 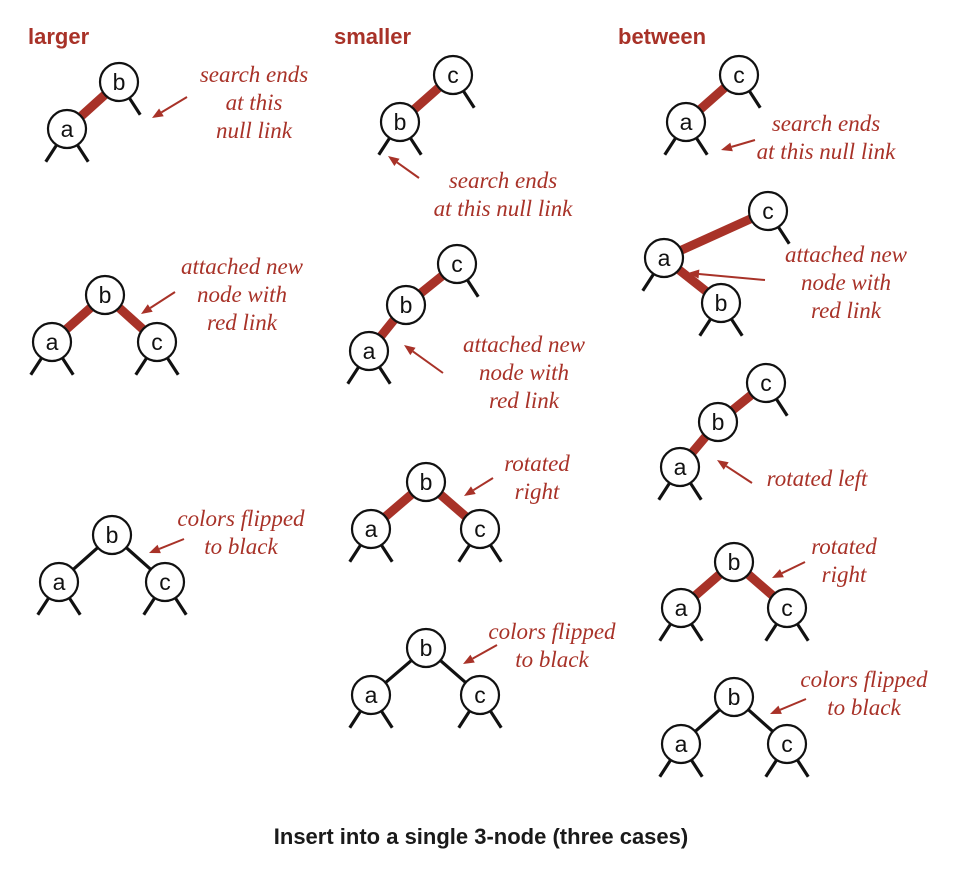 What do you see at coordinates (398, 505) in the screenshot?
I see `smaller-step-3-red-link-b-a` at bounding box center [398, 505].